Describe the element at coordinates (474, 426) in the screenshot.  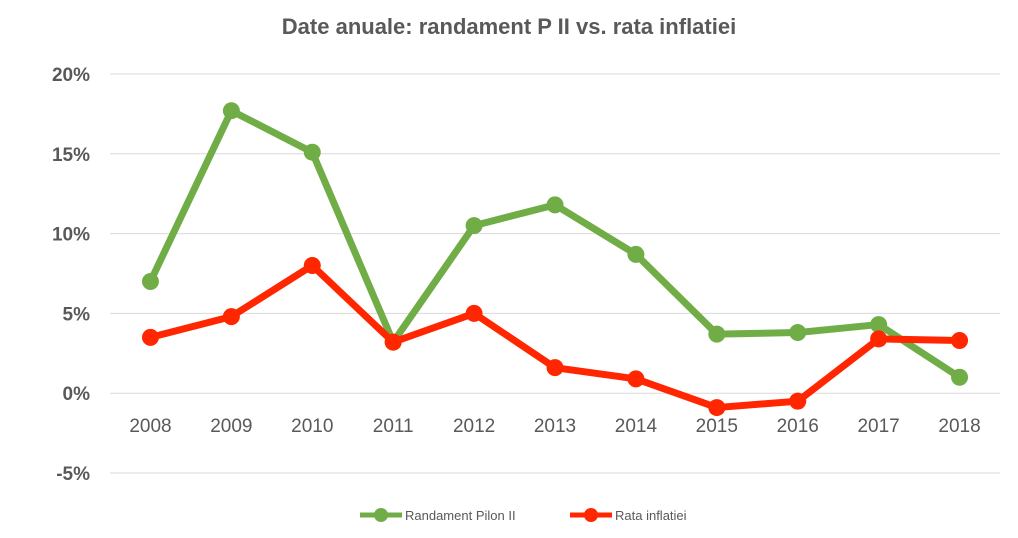
I see `x-tick-label: 2012` at that location.